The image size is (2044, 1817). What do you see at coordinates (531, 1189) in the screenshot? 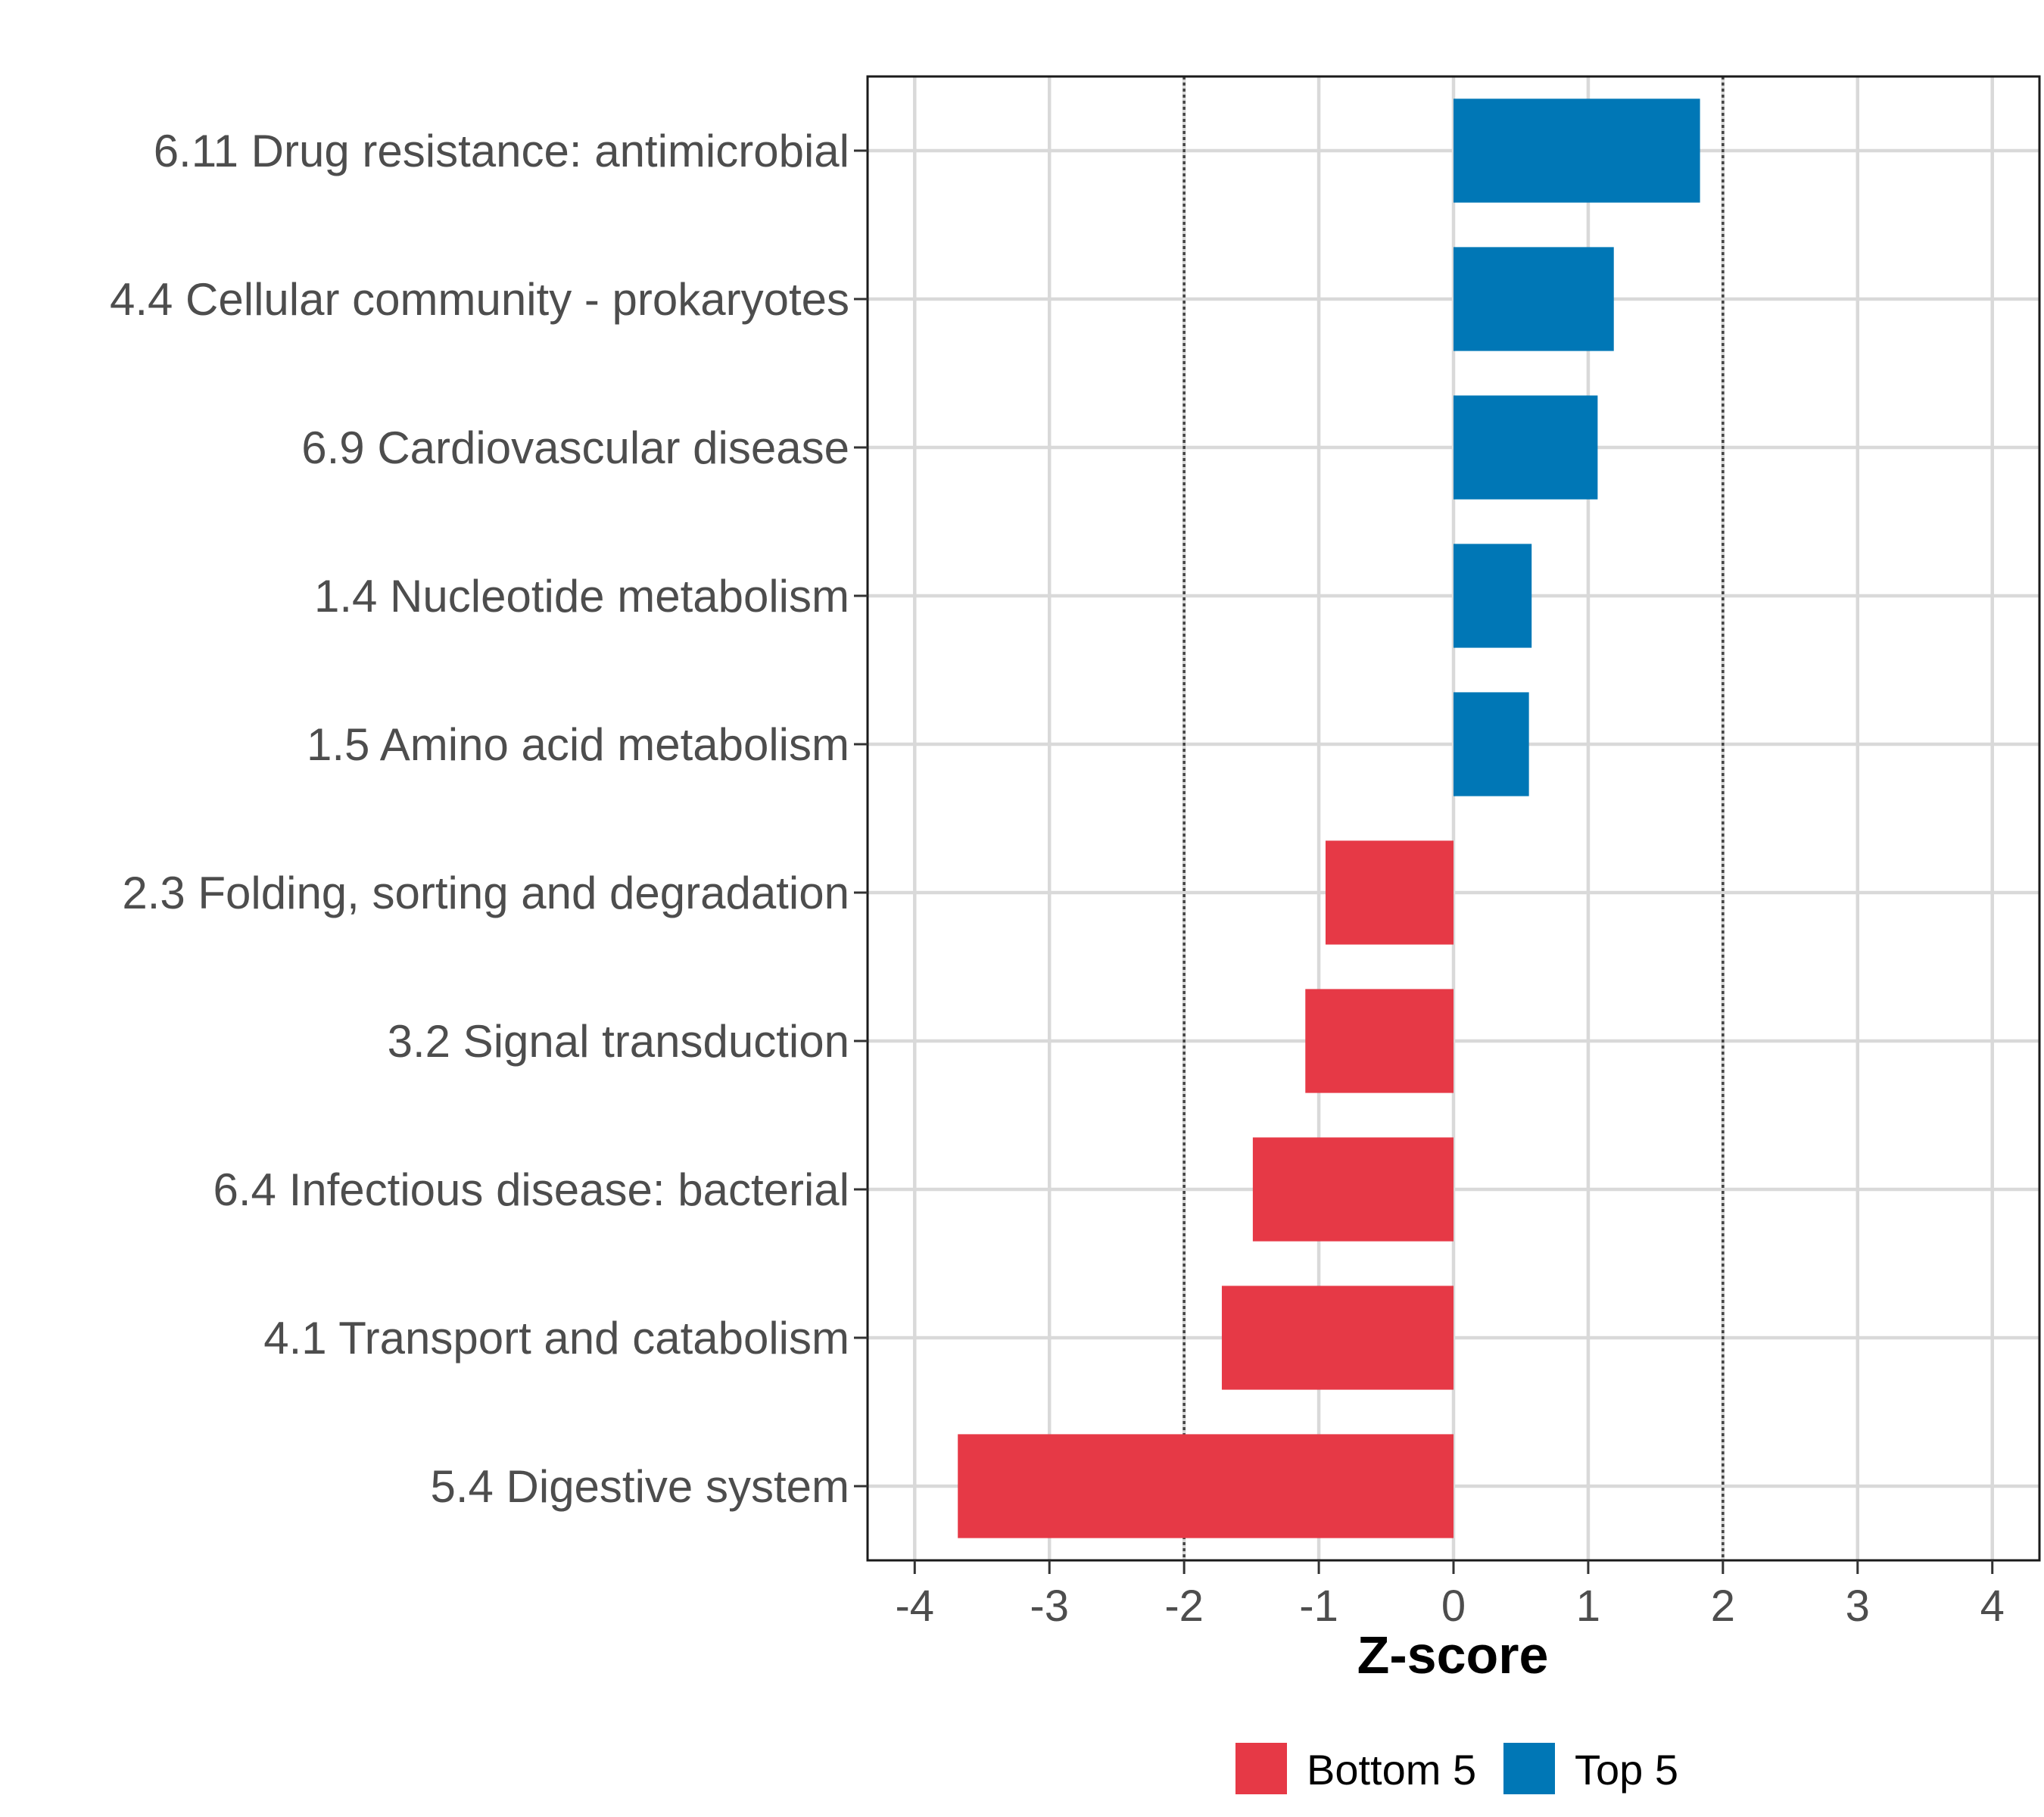
I see `y-tick-label-6-4-infectious-disease-bacterial: 6.4 Infectious disease: bacterial` at bounding box center [531, 1189].